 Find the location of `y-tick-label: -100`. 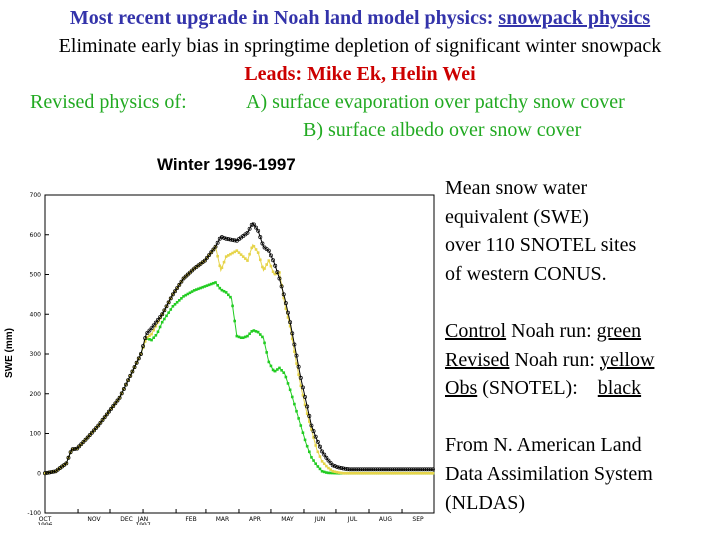

y-tick-label: -100 is located at coordinates (34, 513).